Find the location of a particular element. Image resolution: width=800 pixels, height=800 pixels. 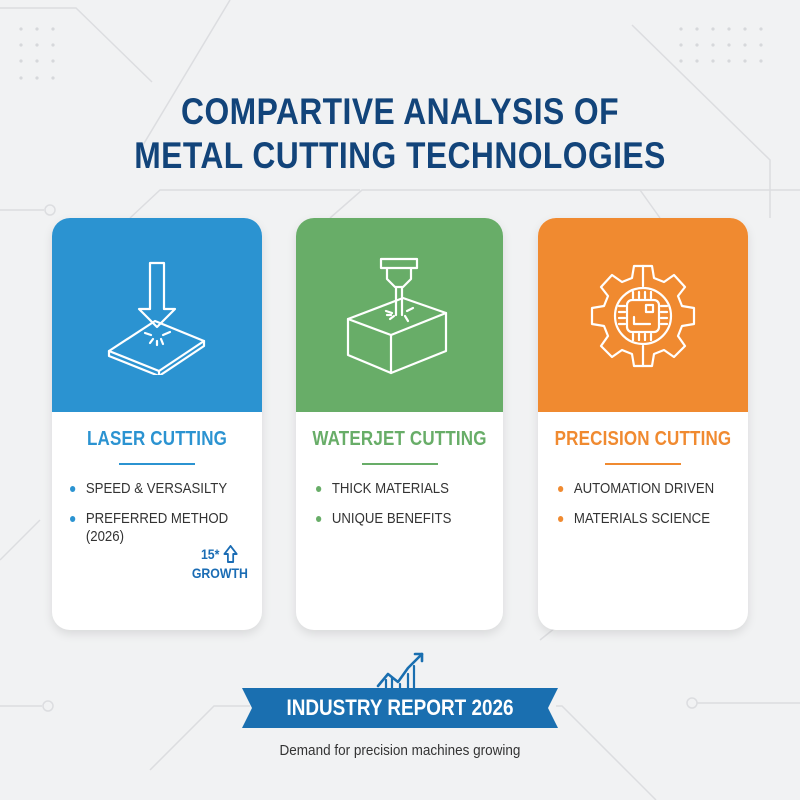

bullet-list: AUTOMATION DRIVEN MATERIALS SCIENCE is located at coordinates (648, 510).